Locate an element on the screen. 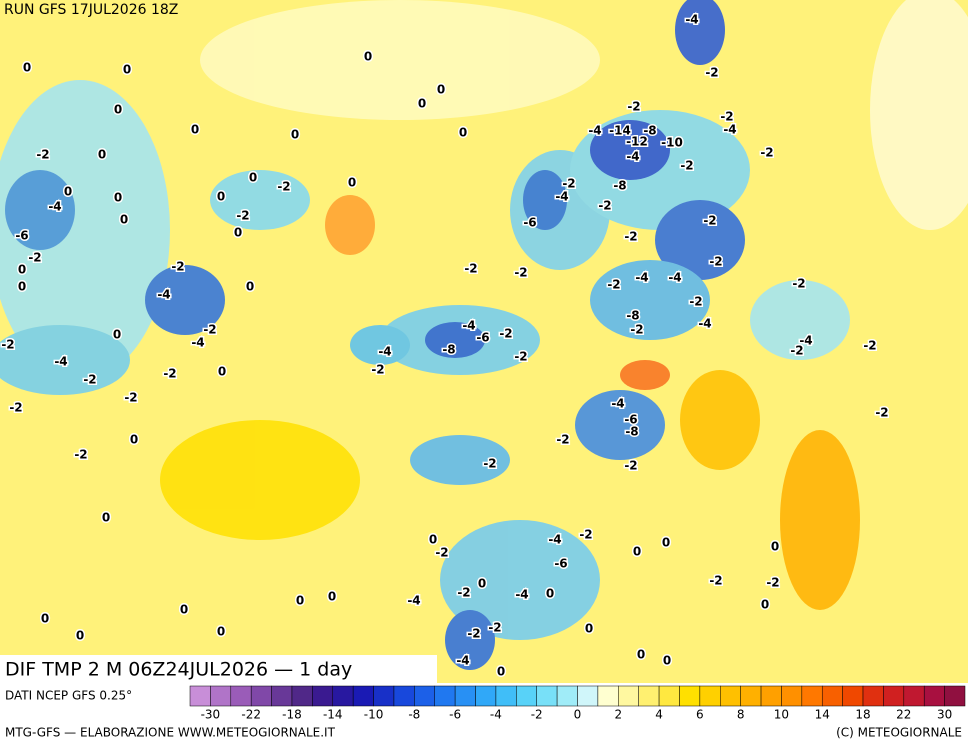 The height and width of the screenshot is (749, 968). colorbar-tick-label: -2 is located at coordinates (537, 715).